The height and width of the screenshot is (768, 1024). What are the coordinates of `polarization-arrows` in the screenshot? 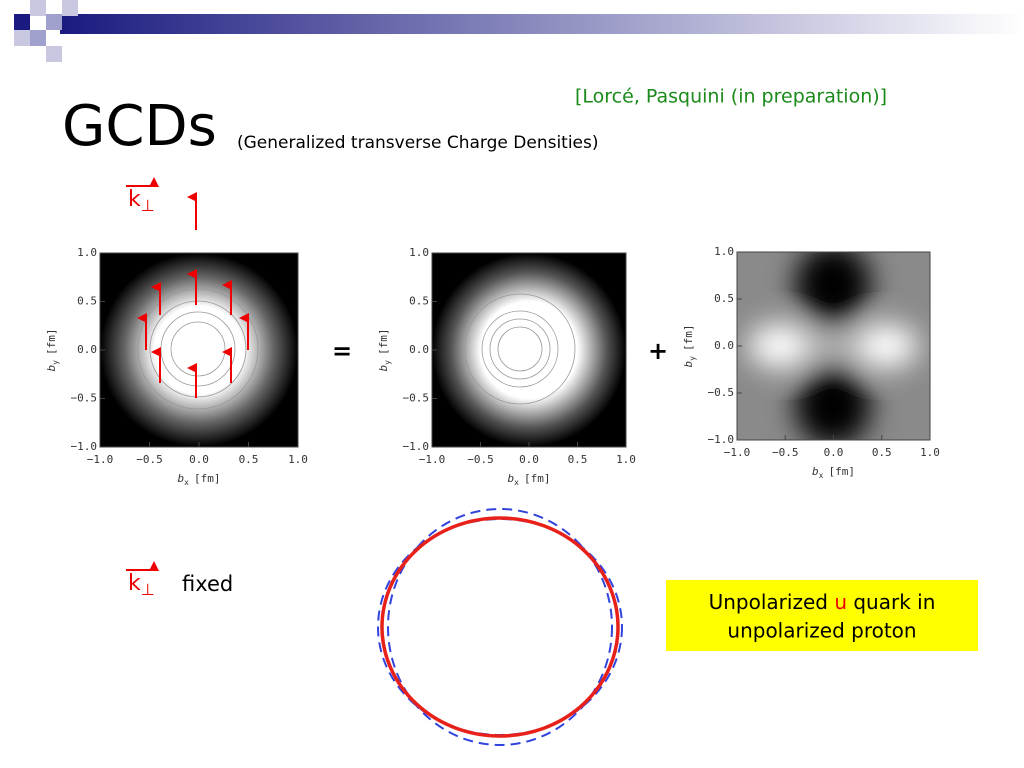 It's located at (193, 333).